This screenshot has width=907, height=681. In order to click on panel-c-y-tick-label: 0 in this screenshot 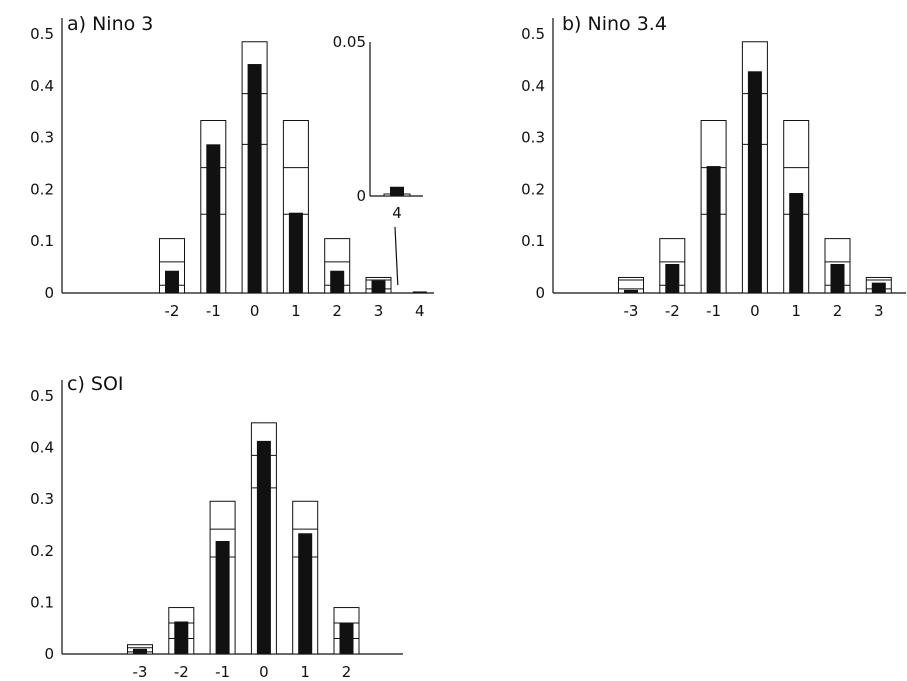, I will do `click(49, 654)`.